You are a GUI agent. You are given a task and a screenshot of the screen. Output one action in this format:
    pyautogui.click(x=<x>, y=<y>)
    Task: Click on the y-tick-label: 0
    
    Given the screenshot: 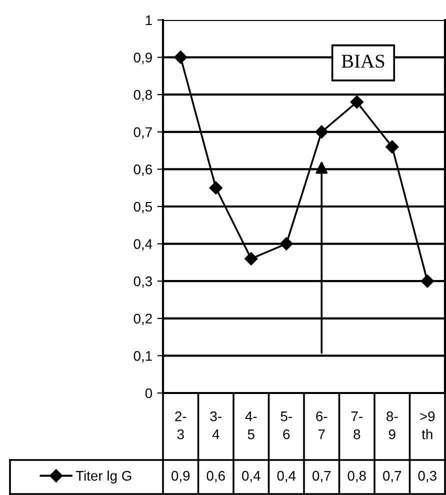 What is the action you would take?
    pyautogui.click(x=148, y=393)
    